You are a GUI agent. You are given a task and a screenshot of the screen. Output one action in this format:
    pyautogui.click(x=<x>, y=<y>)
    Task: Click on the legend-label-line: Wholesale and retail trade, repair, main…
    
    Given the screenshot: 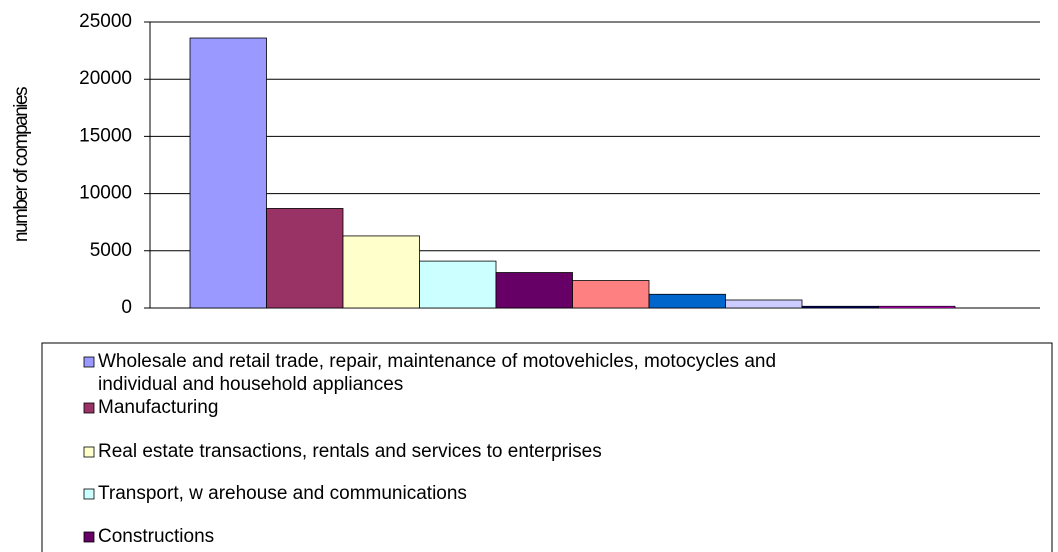 What is the action you would take?
    pyautogui.click(x=437, y=361)
    